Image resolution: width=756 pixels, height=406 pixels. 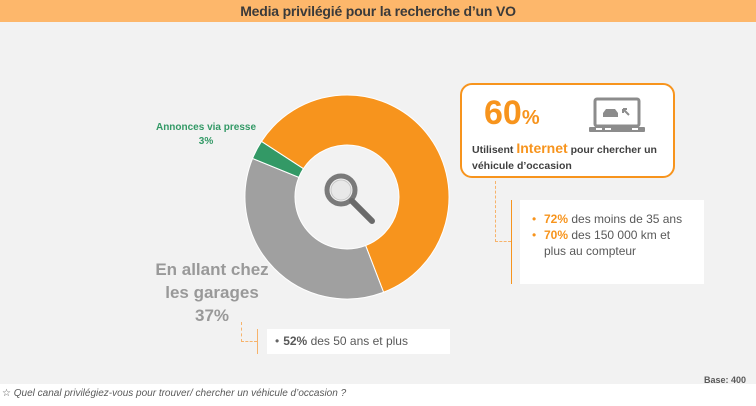 What do you see at coordinates (212, 315) in the screenshot?
I see `garage-pct: 37%` at bounding box center [212, 315].